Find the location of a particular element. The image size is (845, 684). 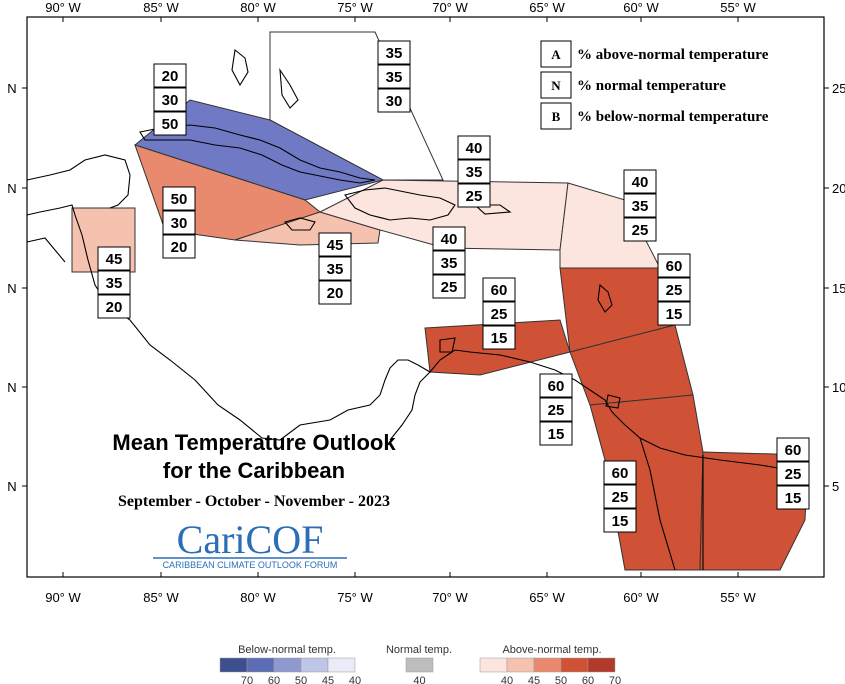

prob-value-cuba-above: 20 is located at coordinates (170, 76).